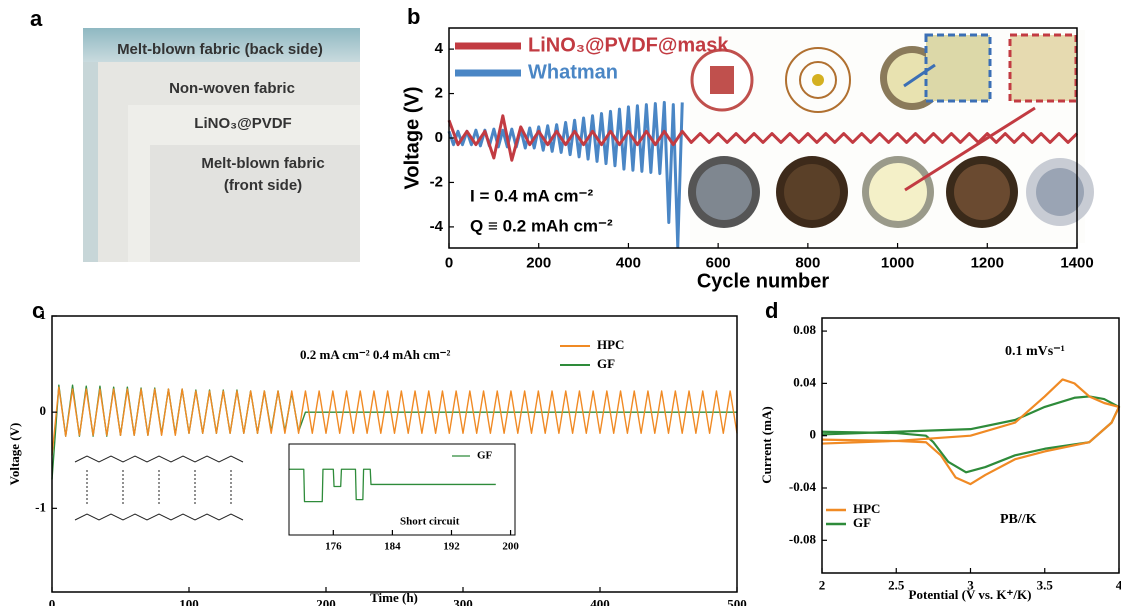 This screenshot has width=1121, height=606. Describe the element at coordinates (159, 488) in the screenshot. I see `molecule-sketch` at that location.